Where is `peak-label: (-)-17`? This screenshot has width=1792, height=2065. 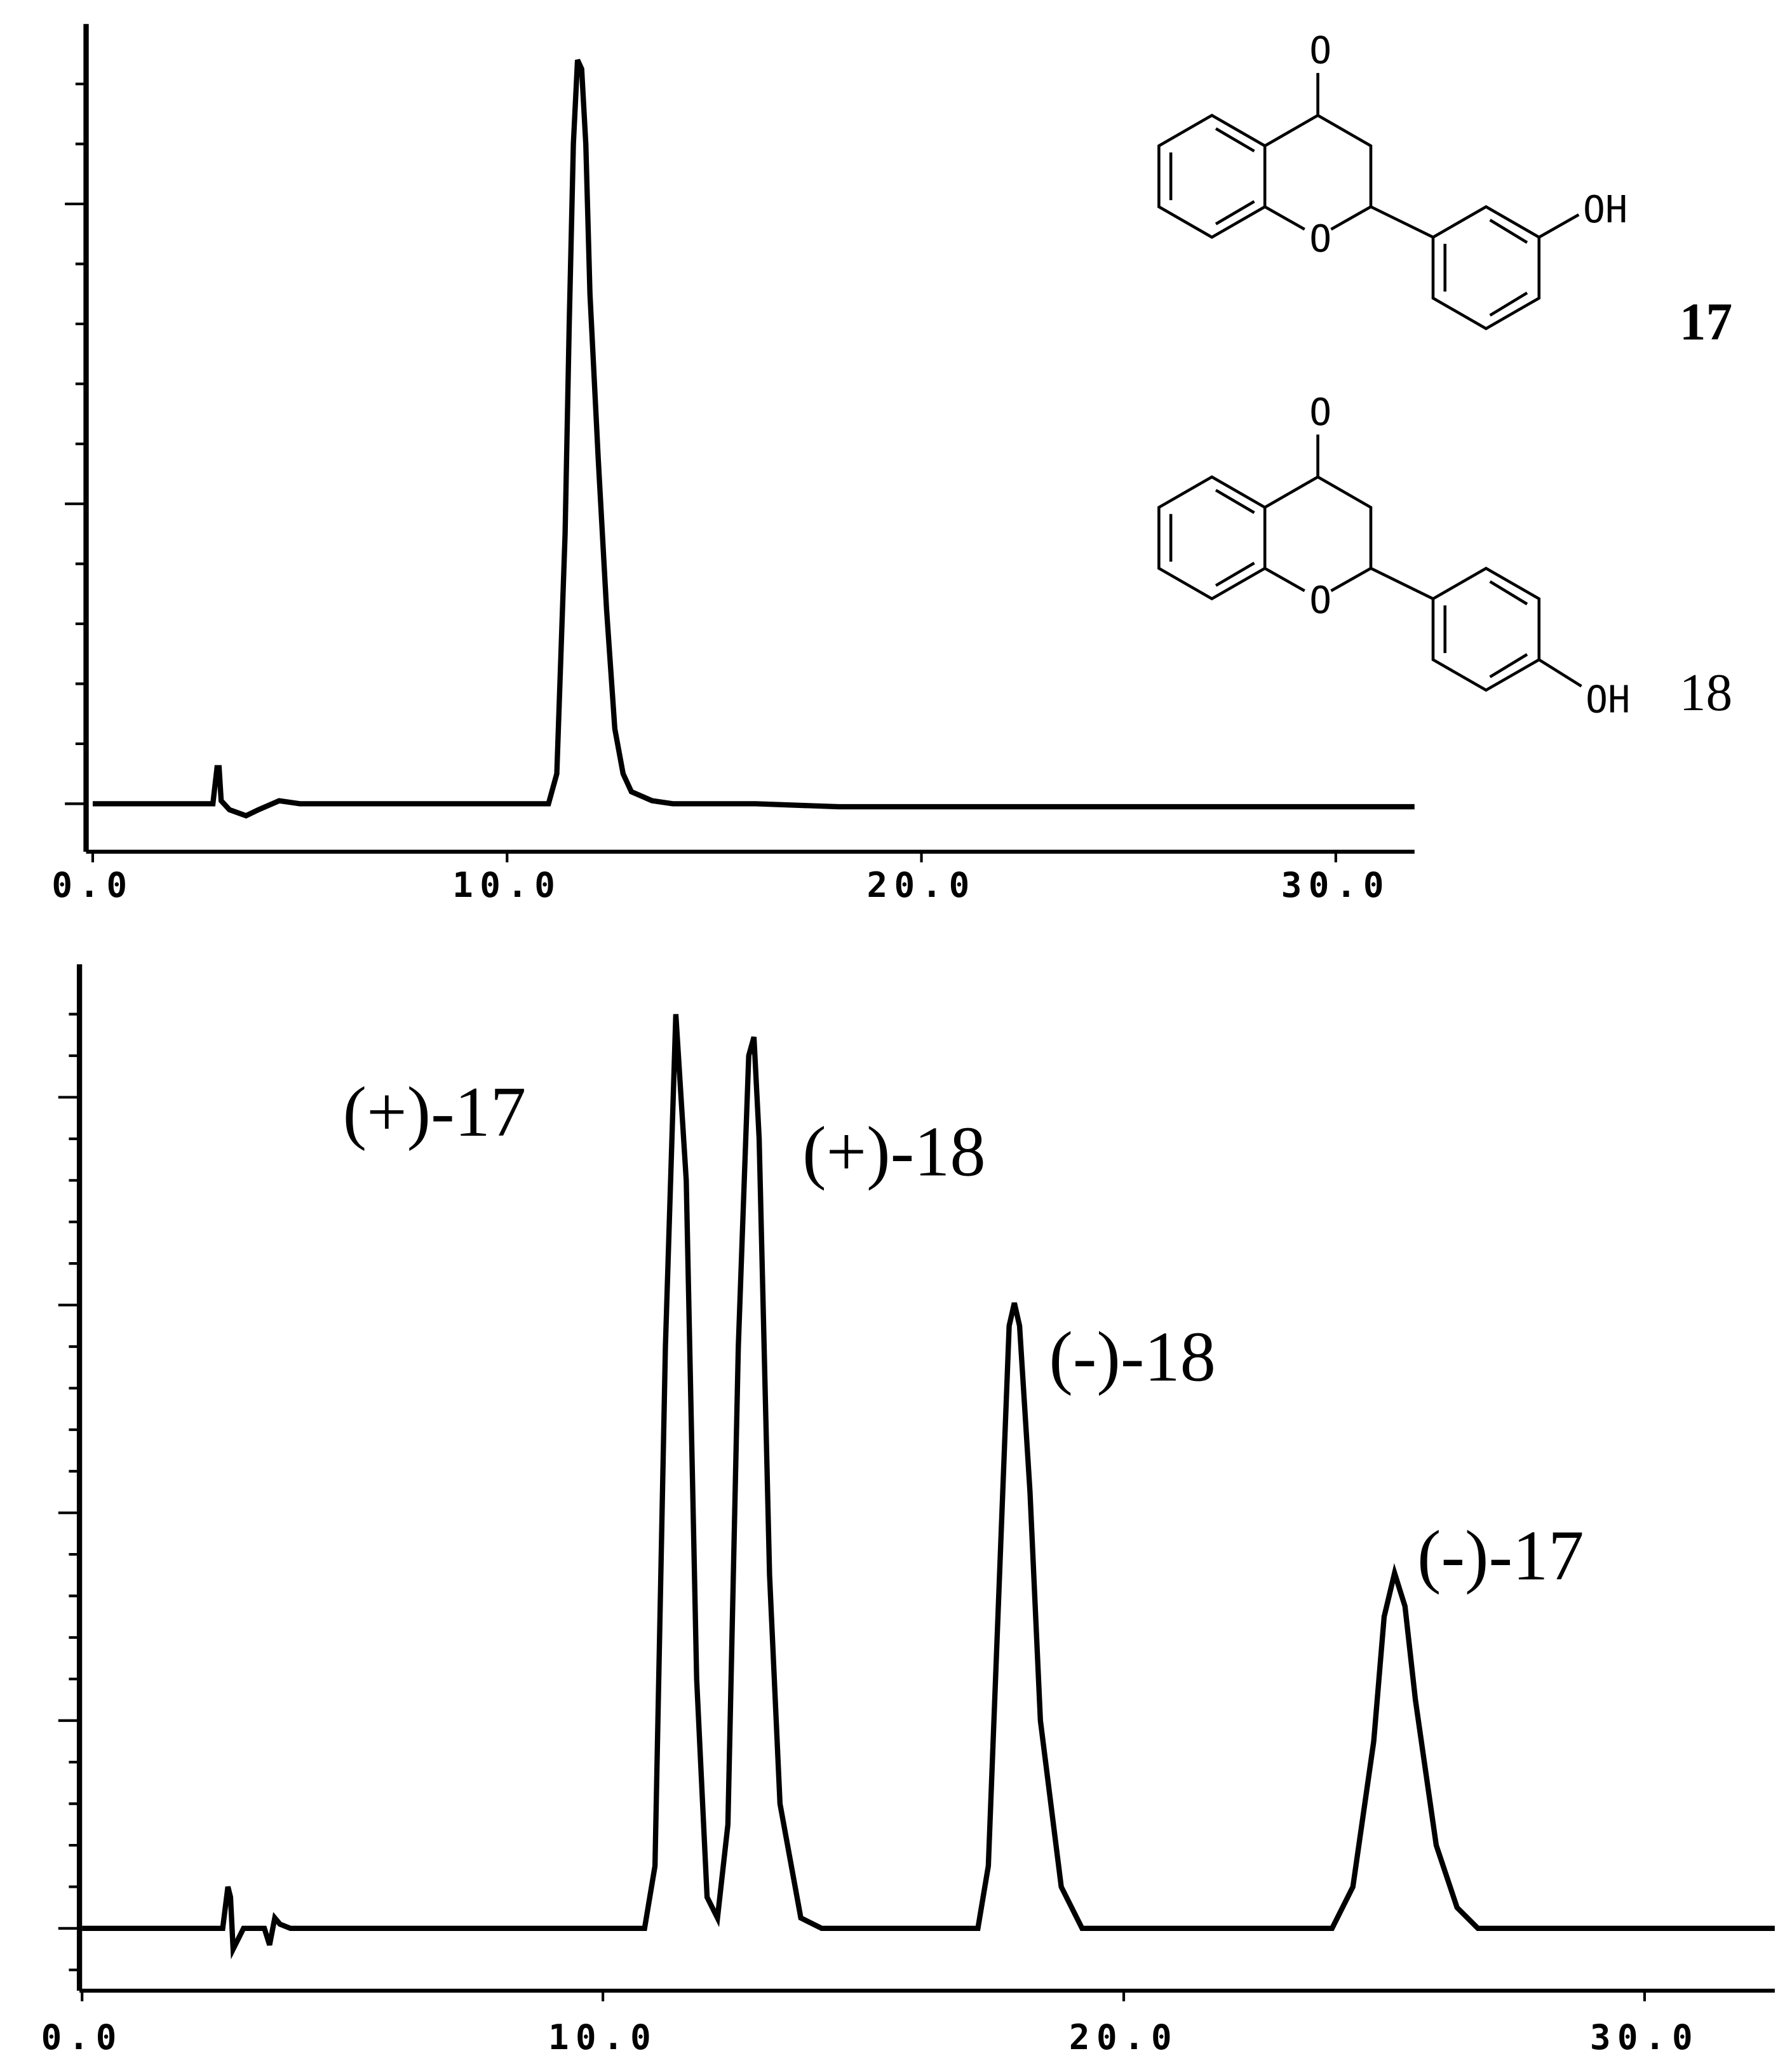
peak-label: (-)-17 is located at coordinates (1500, 1555).